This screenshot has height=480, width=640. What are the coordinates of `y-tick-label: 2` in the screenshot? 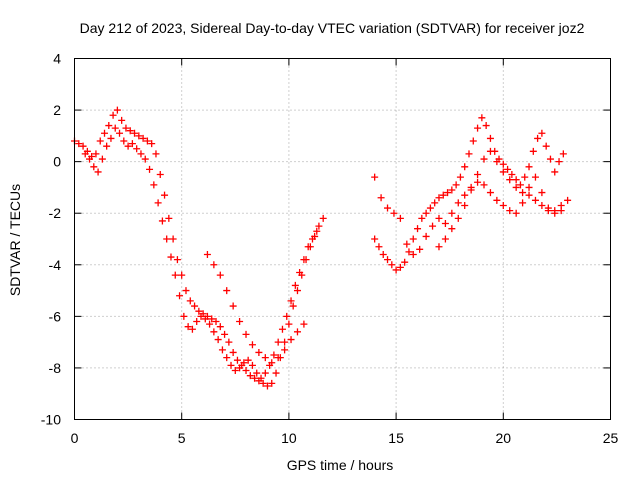 It's located at (57, 110).